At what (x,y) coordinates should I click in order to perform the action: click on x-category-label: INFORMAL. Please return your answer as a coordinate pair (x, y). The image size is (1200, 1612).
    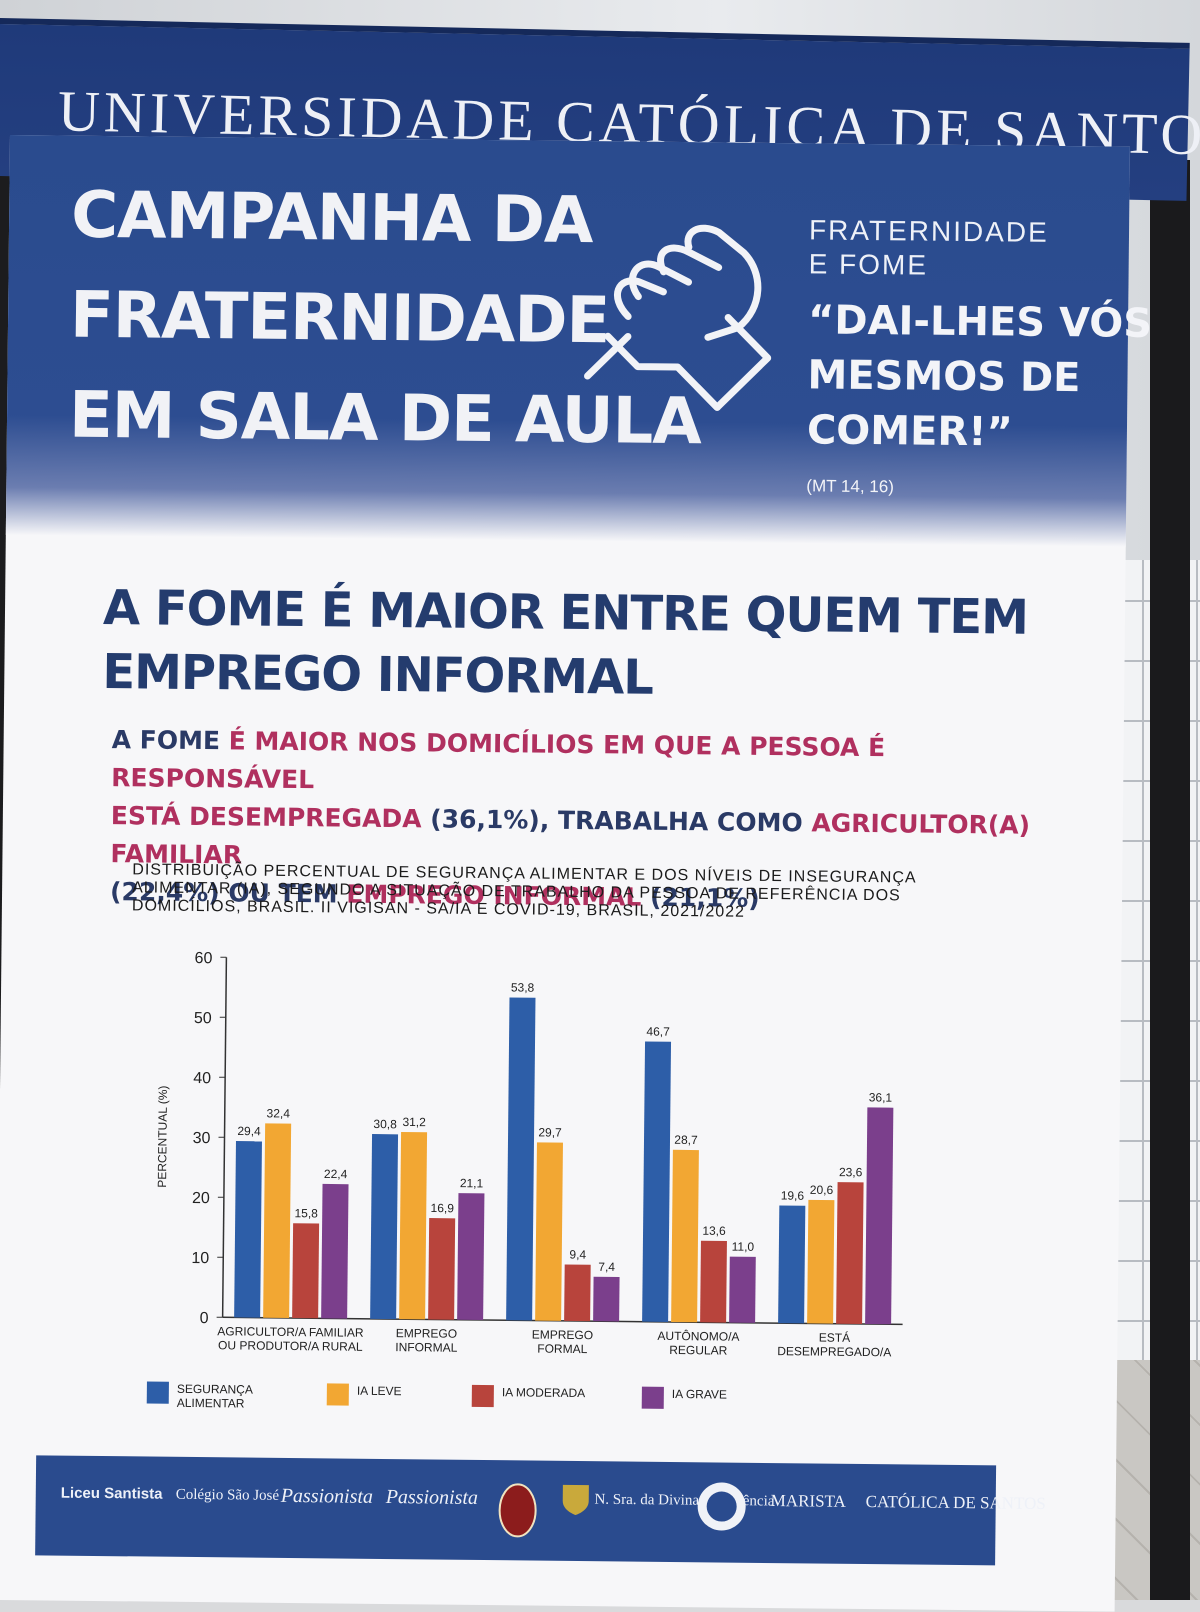
    Looking at the image, I should click on (426, 1347).